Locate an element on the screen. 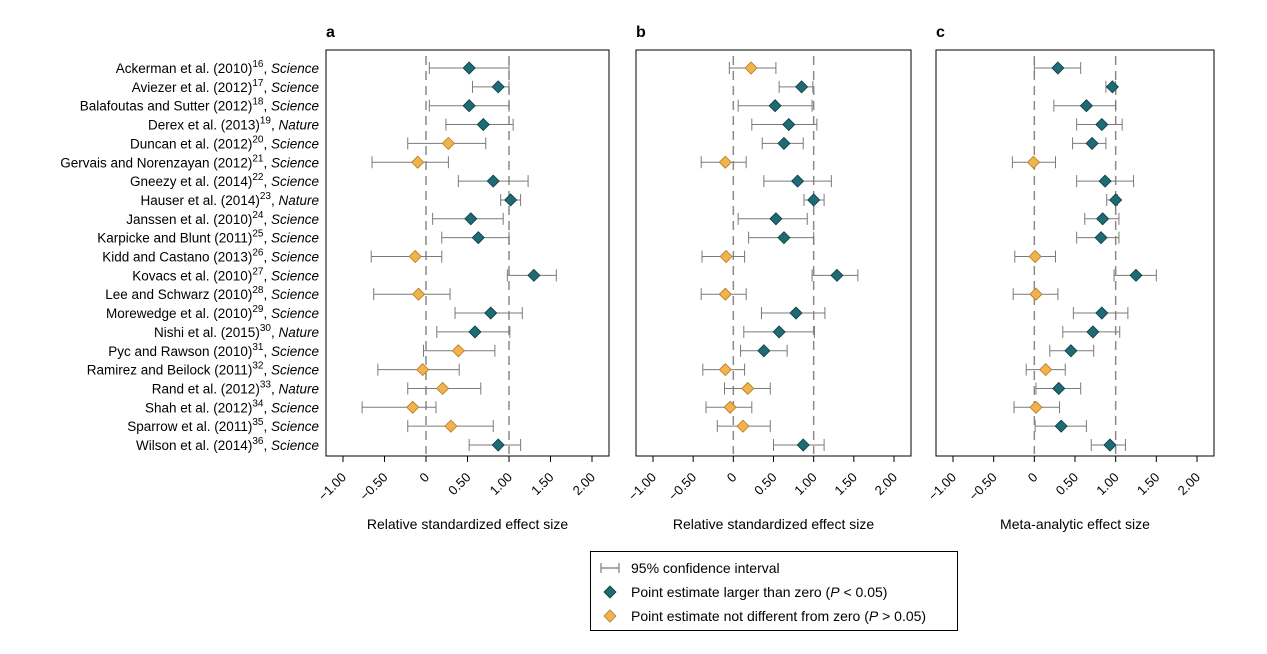 This screenshot has width=1267, height=654. study-label: Gneezy et al. (2014)22, Science is located at coordinates (224, 180).